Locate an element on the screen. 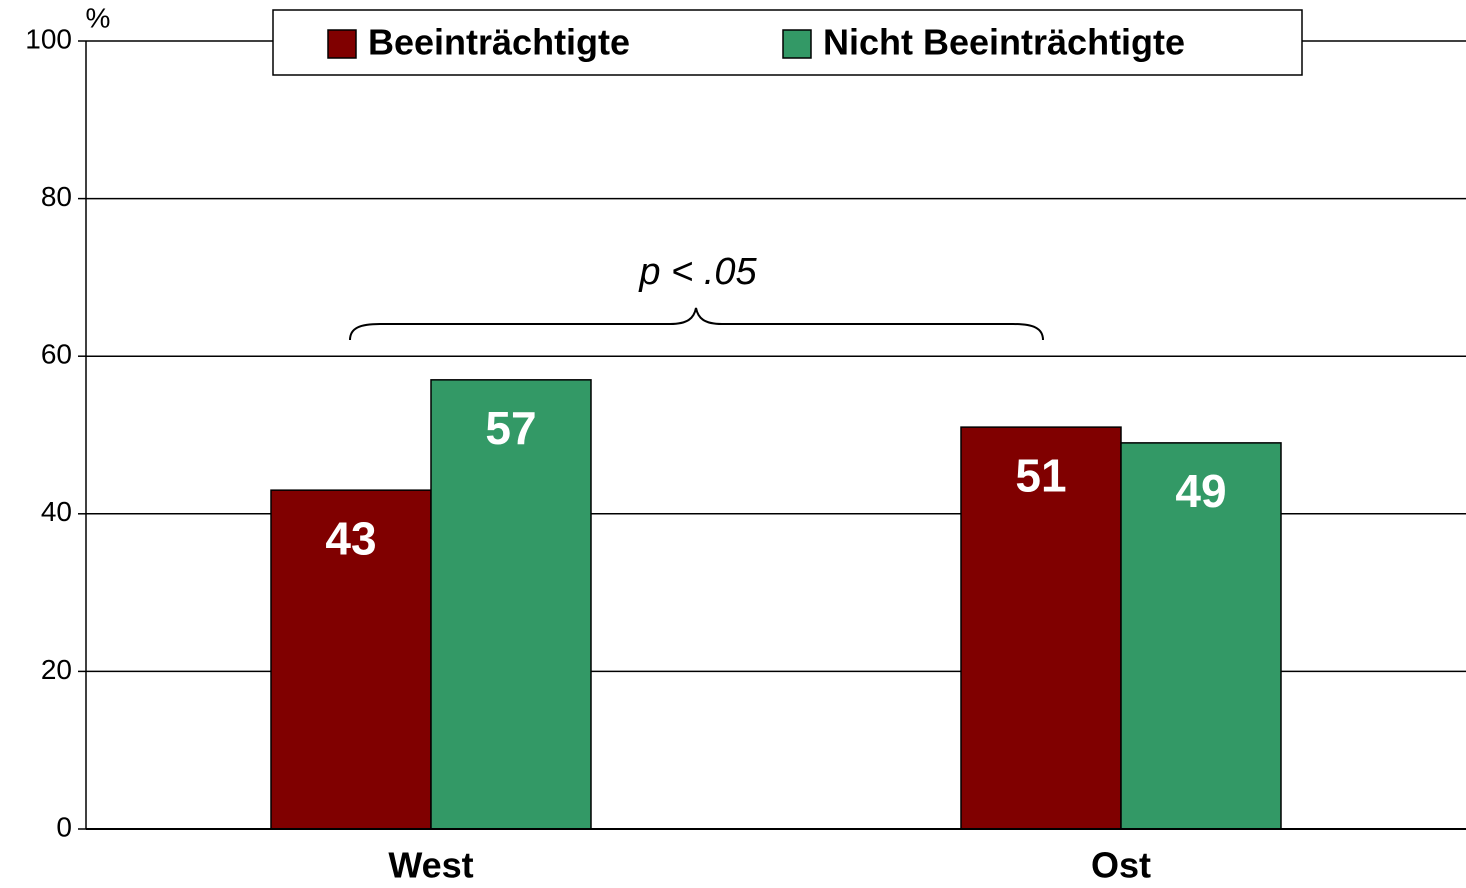 Image resolution: width=1466 pixels, height=888 pixels. y-tick-label: 40 is located at coordinates (56, 511).